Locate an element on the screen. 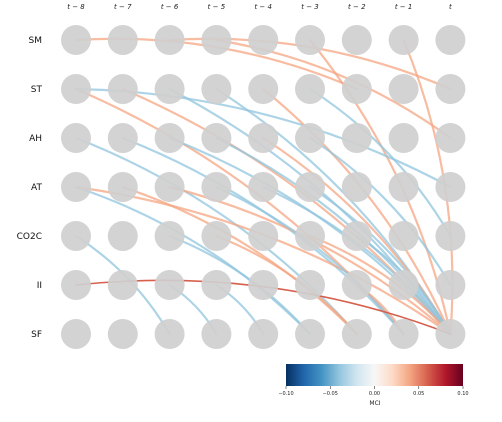  colorbar-label: MCI is located at coordinates (374, 403).